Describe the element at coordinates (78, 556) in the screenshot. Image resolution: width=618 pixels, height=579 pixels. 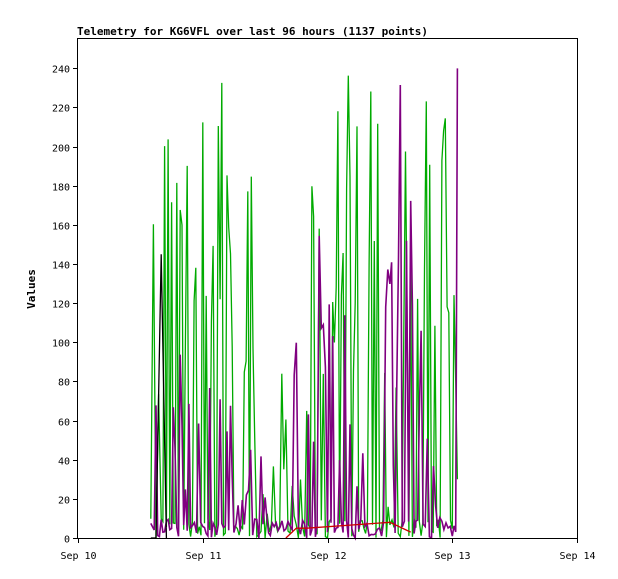
I see `x-tick-label: Sep 10` at that location.